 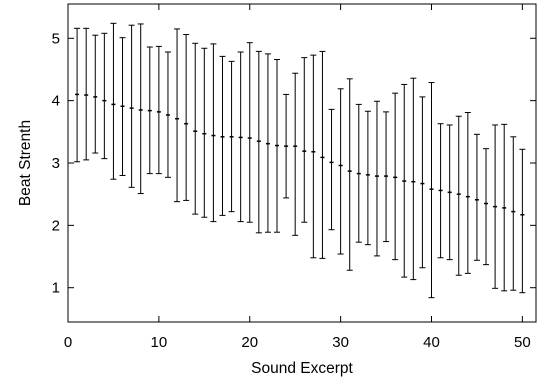 I want to click on x-tick-label: 40, so click(x=431, y=342).